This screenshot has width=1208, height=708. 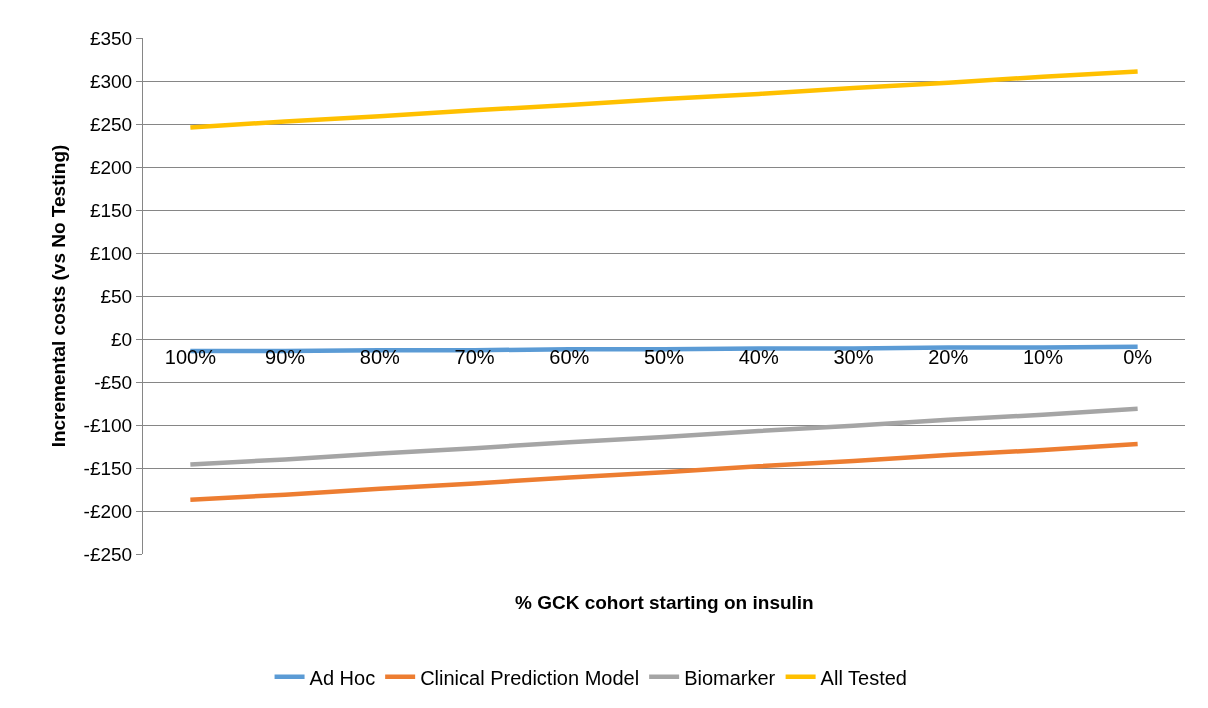 What do you see at coordinates (111, 81) in the screenshot?
I see `y-tick-label: £300` at bounding box center [111, 81].